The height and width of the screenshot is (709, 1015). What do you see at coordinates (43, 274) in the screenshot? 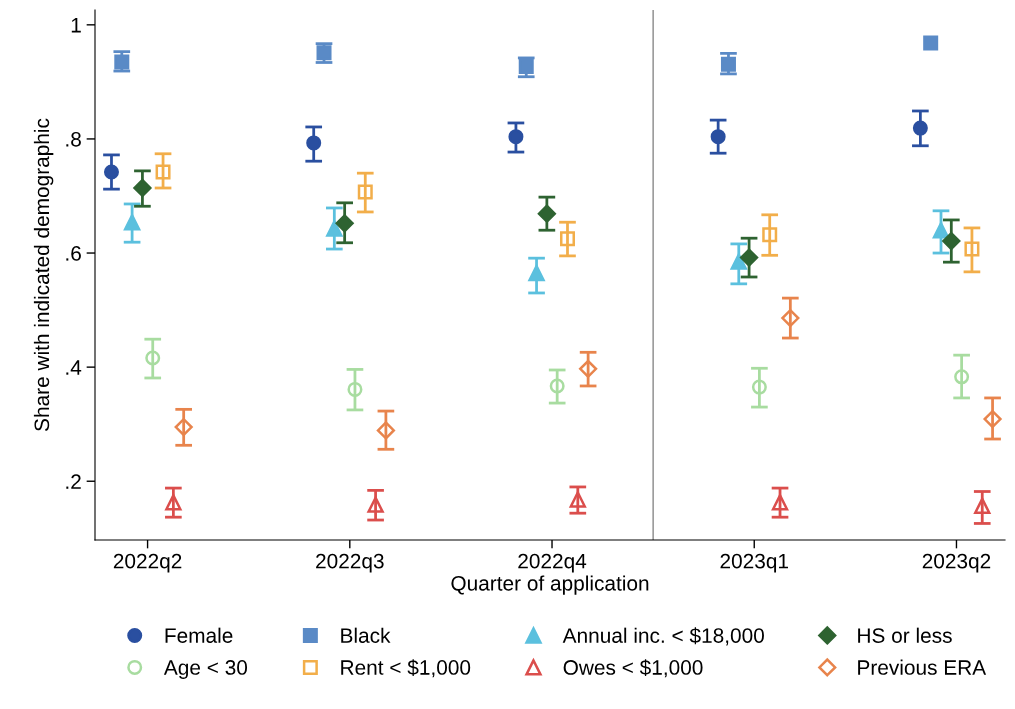
I see `y-axis-title: Share with indicated demographic` at bounding box center [43, 274].